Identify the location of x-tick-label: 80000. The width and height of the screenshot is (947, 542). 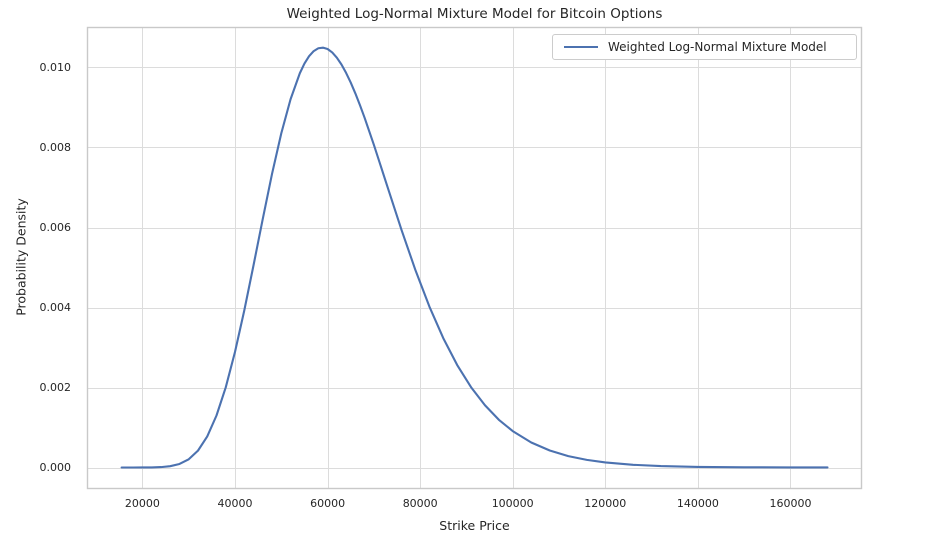
(420, 503).